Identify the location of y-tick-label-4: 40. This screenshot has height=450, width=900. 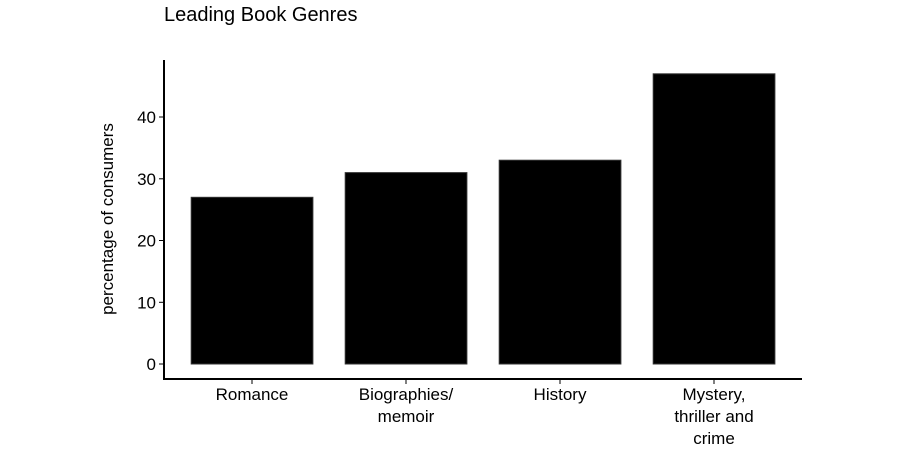
(146, 117).